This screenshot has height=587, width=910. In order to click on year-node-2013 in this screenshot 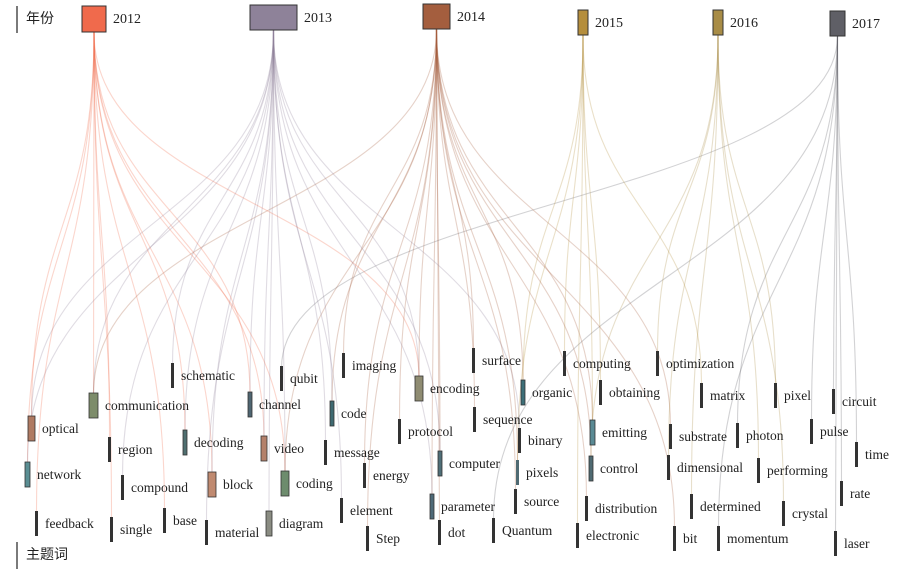, I will do `click(273, 17)`.